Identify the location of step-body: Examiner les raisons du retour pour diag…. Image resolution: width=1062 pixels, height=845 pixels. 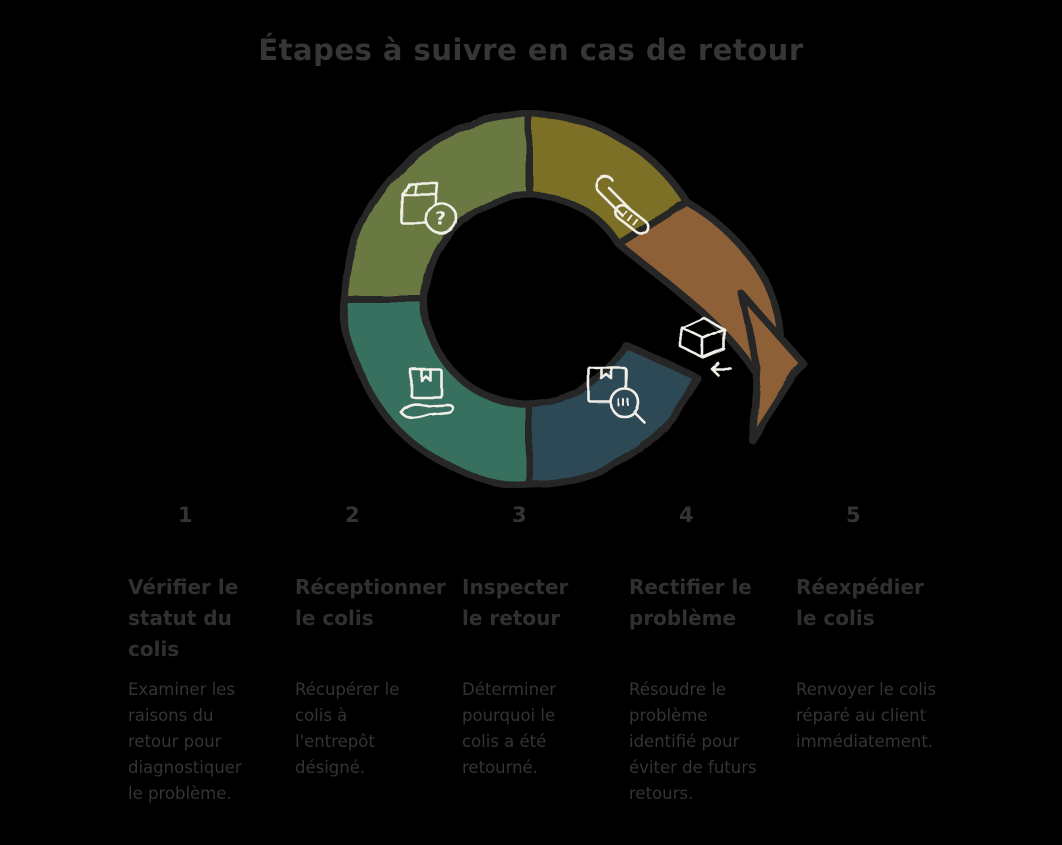
(185, 742).